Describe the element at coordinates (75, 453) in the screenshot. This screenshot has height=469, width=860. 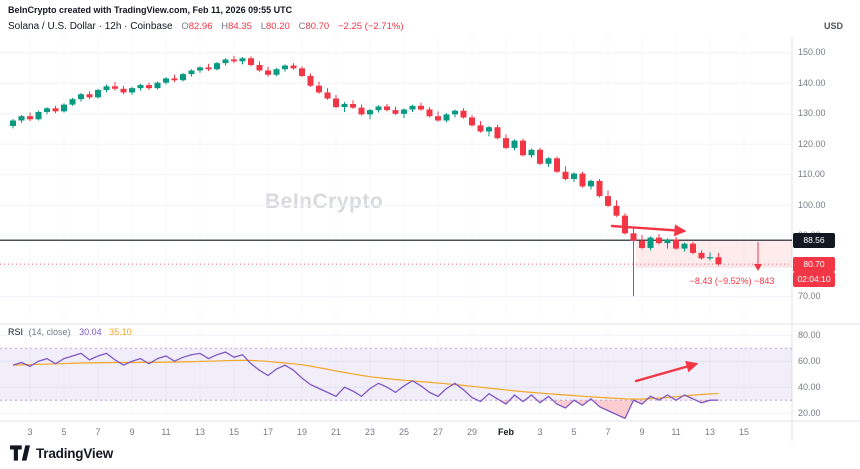
I see `tradingview-wordmark: TradingView` at that location.